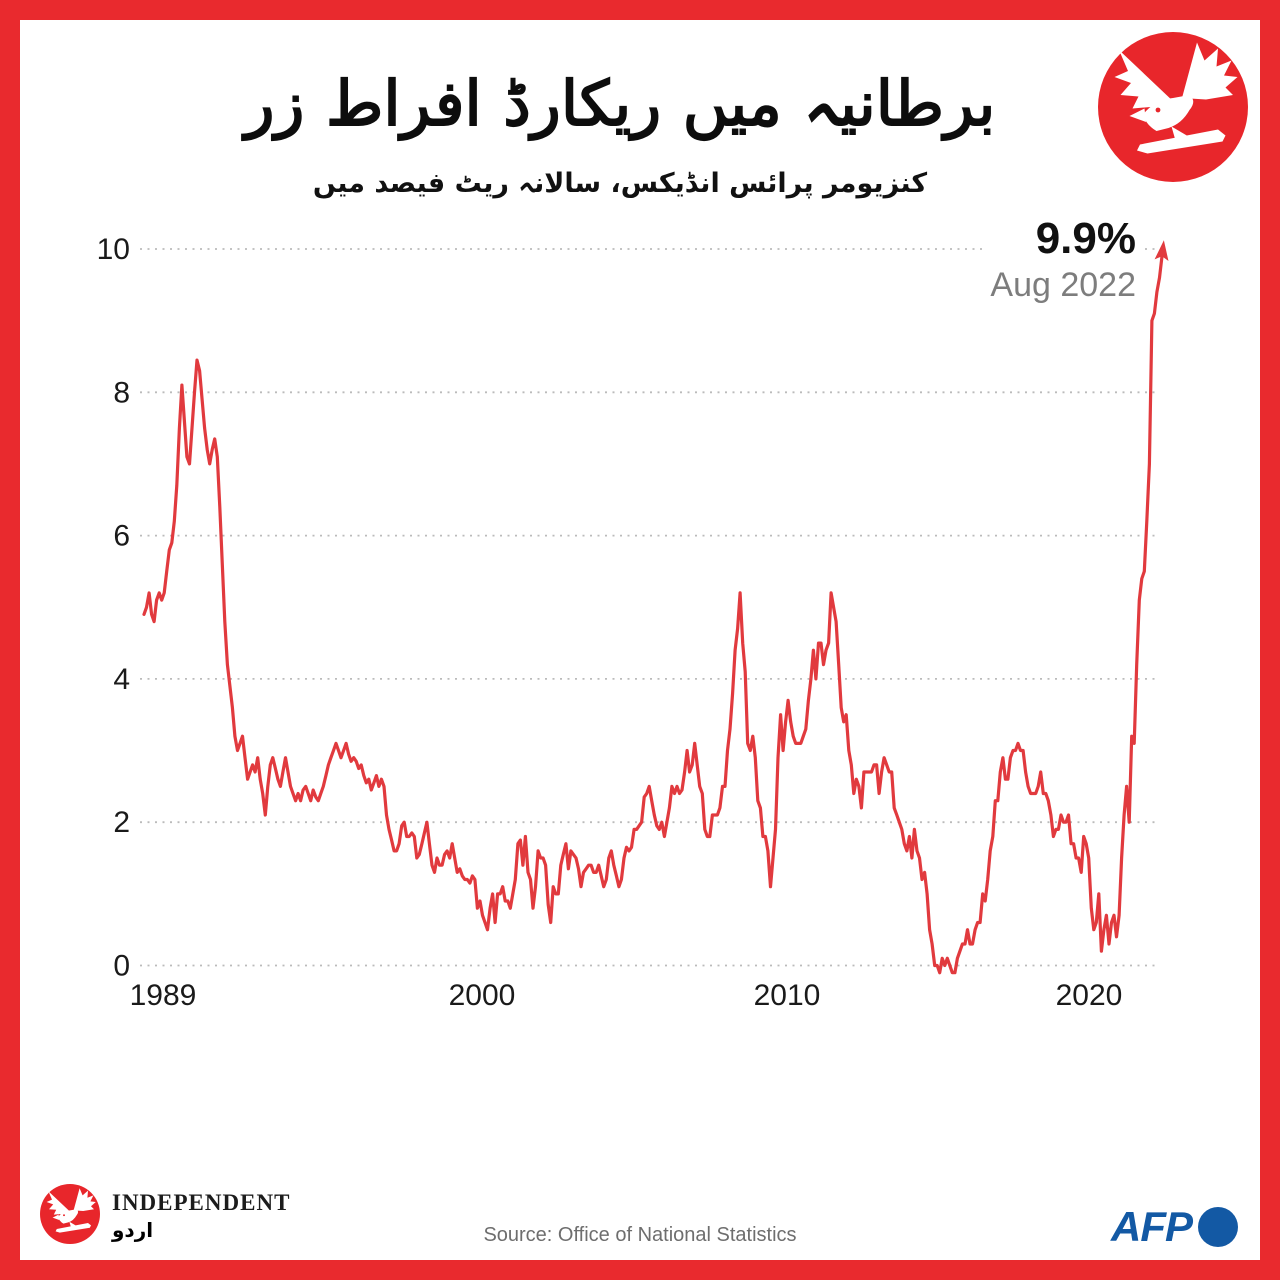  Describe the element at coordinates (163, 995) in the screenshot. I see `svg-text: 1989` at that location.